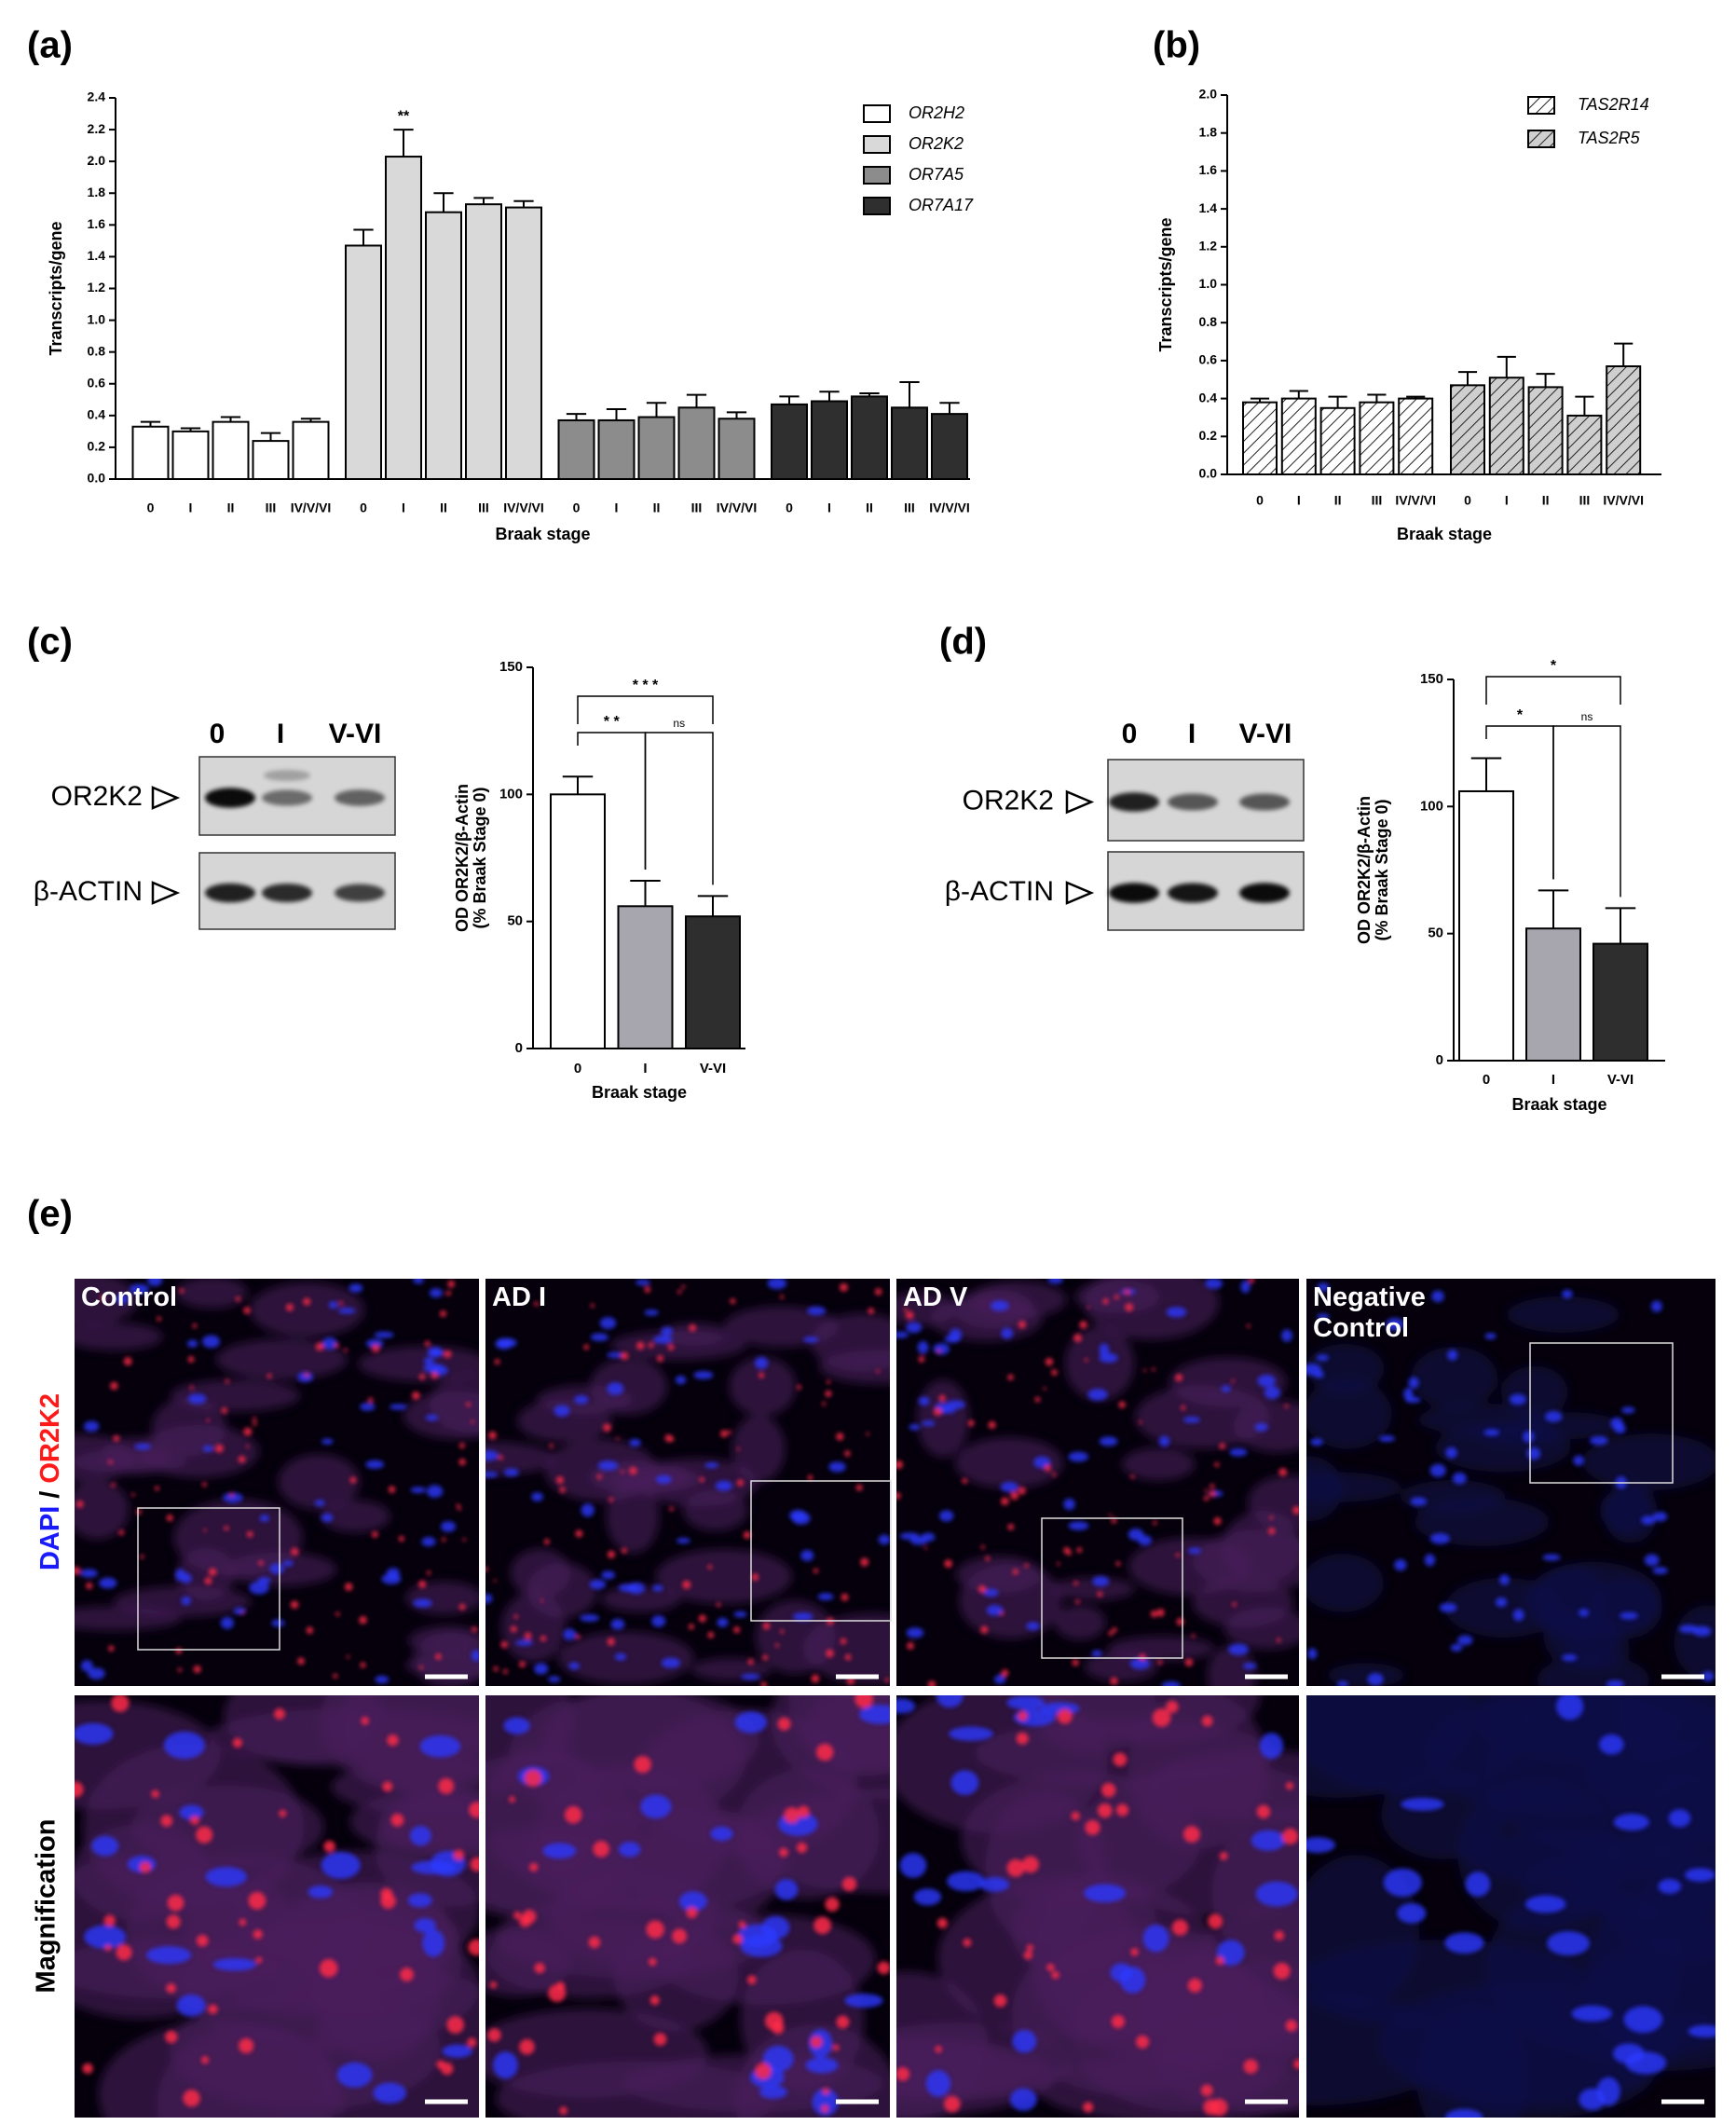 The height and width of the screenshot is (2125, 1736). Describe the element at coordinates (1520, 715) in the screenshot. I see `significance-label: *` at that location.